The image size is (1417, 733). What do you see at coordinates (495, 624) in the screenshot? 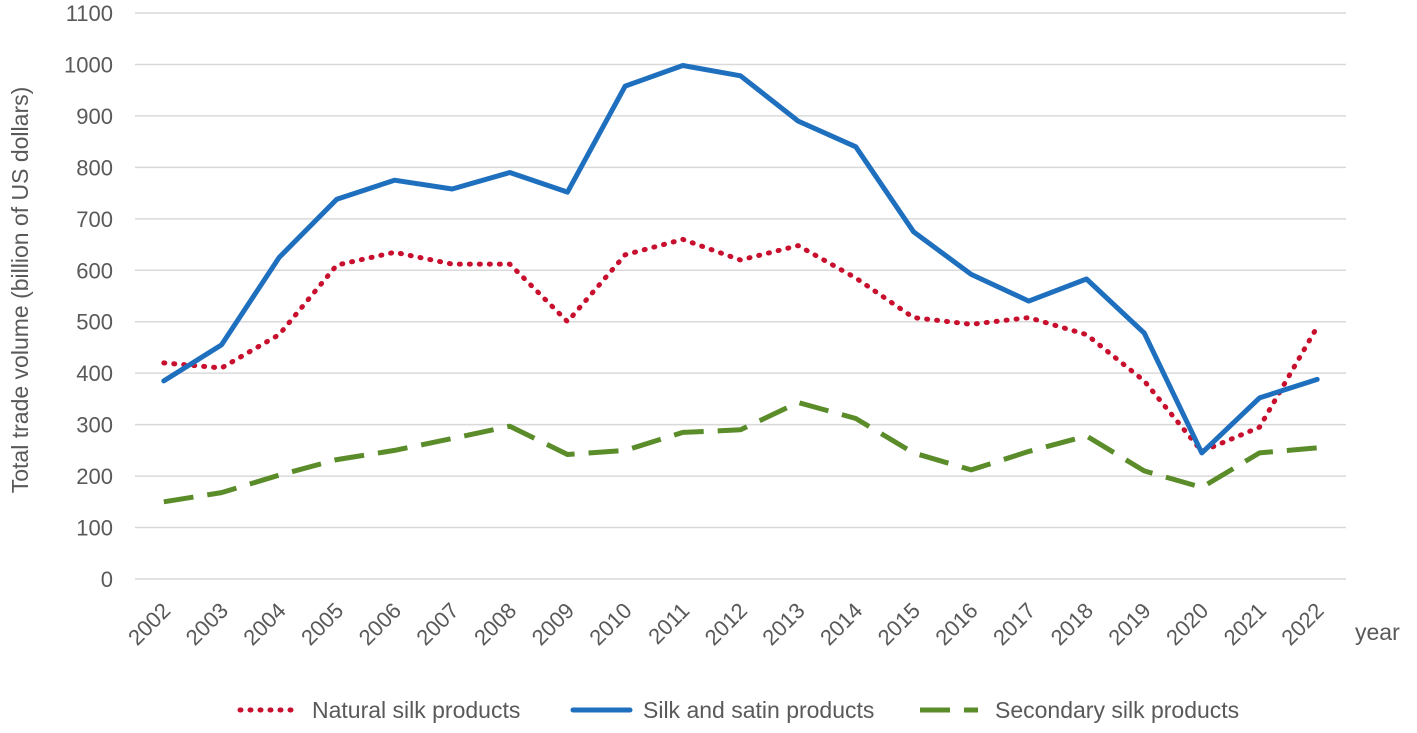
I see `x-tick-label: 2008` at bounding box center [495, 624].